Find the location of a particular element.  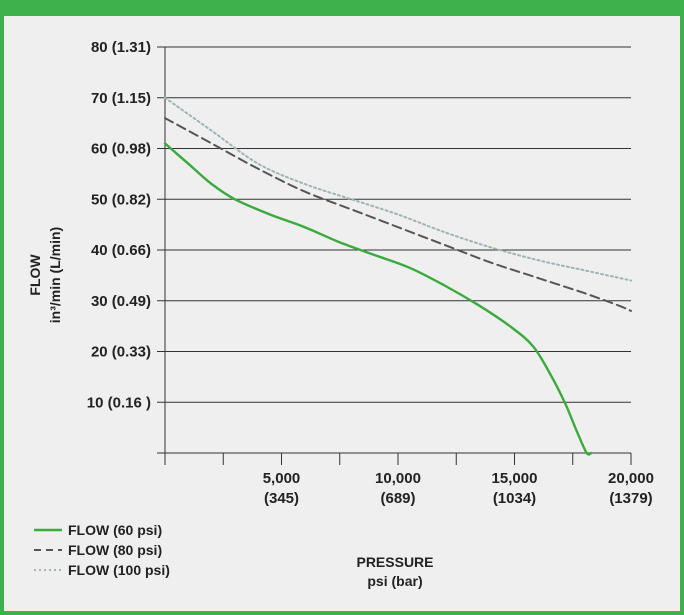

y-tick-label: 40 (0.66) is located at coordinates (121, 250).